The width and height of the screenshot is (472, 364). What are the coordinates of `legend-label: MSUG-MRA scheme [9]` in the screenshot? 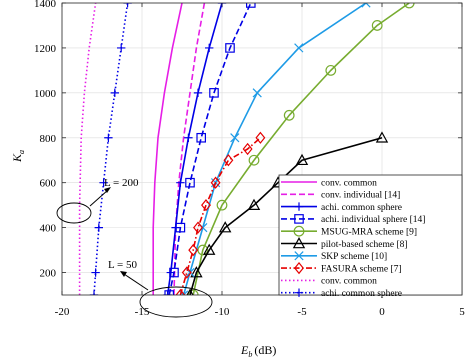 It's located at (369, 233).